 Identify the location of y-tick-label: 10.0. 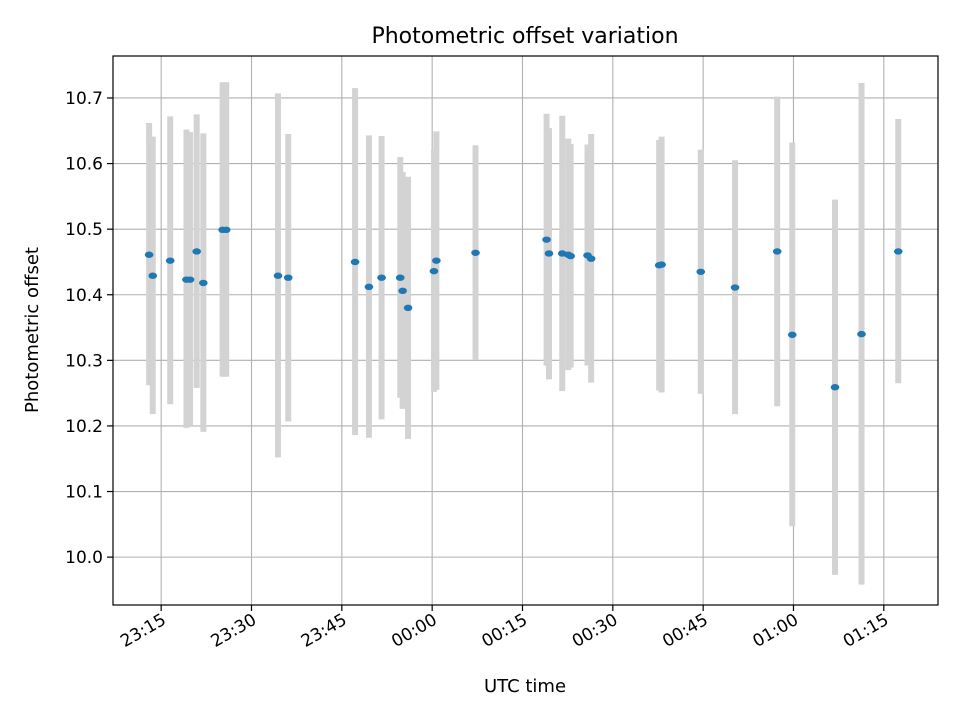
(84, 558).